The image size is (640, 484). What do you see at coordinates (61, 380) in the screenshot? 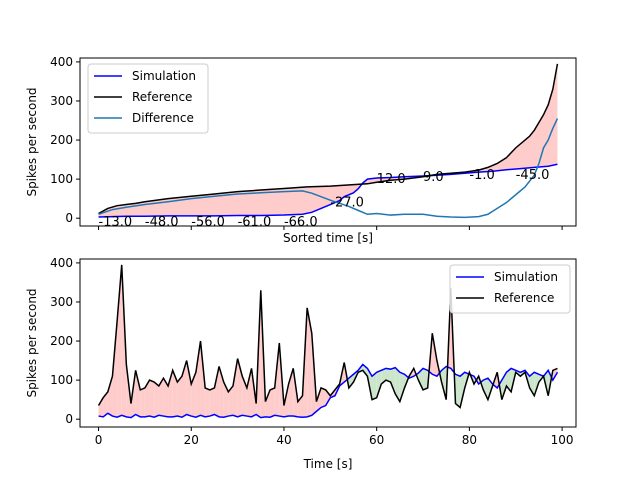
I see `bottom-ytick-label: 100` at bounding box center [61, 380].